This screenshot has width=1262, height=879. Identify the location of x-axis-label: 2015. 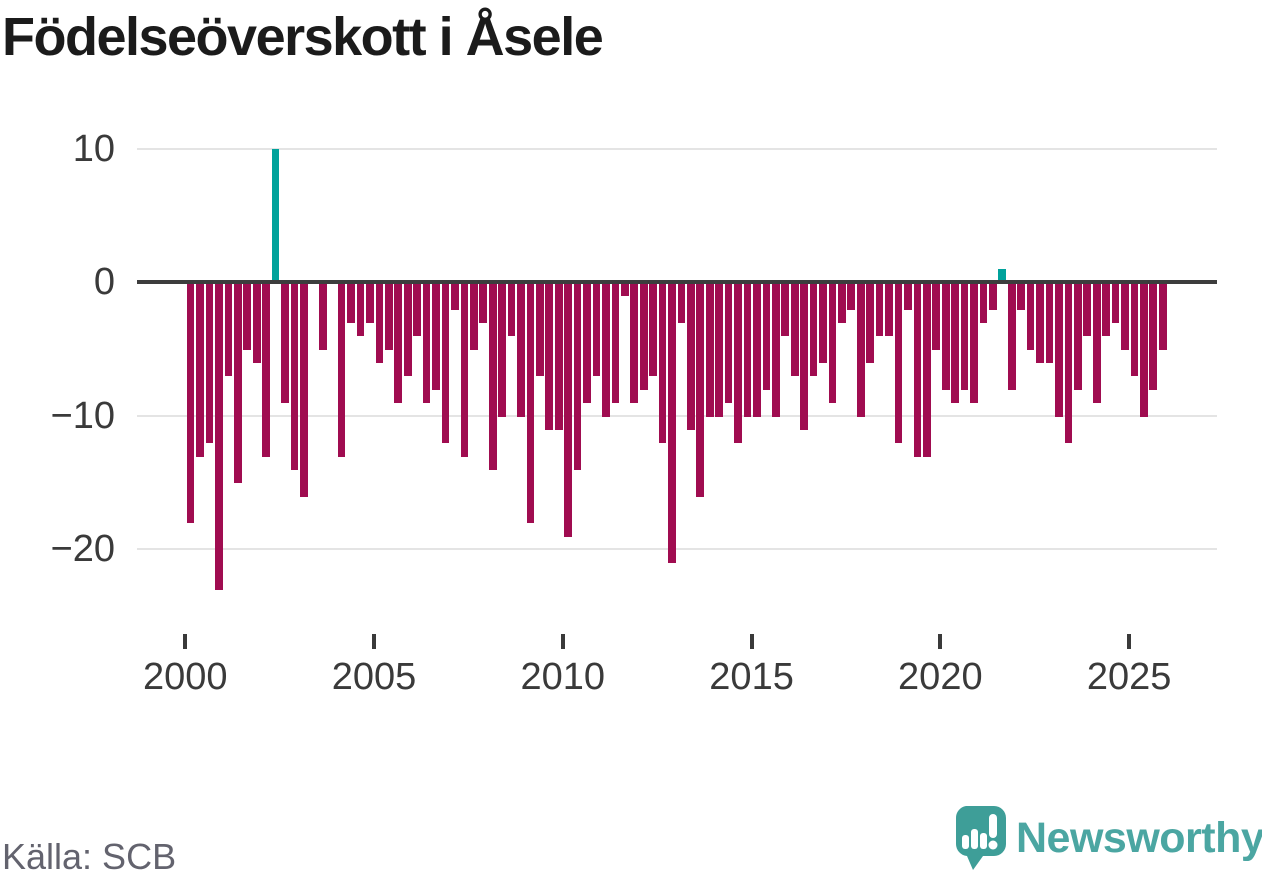
(751, 677).